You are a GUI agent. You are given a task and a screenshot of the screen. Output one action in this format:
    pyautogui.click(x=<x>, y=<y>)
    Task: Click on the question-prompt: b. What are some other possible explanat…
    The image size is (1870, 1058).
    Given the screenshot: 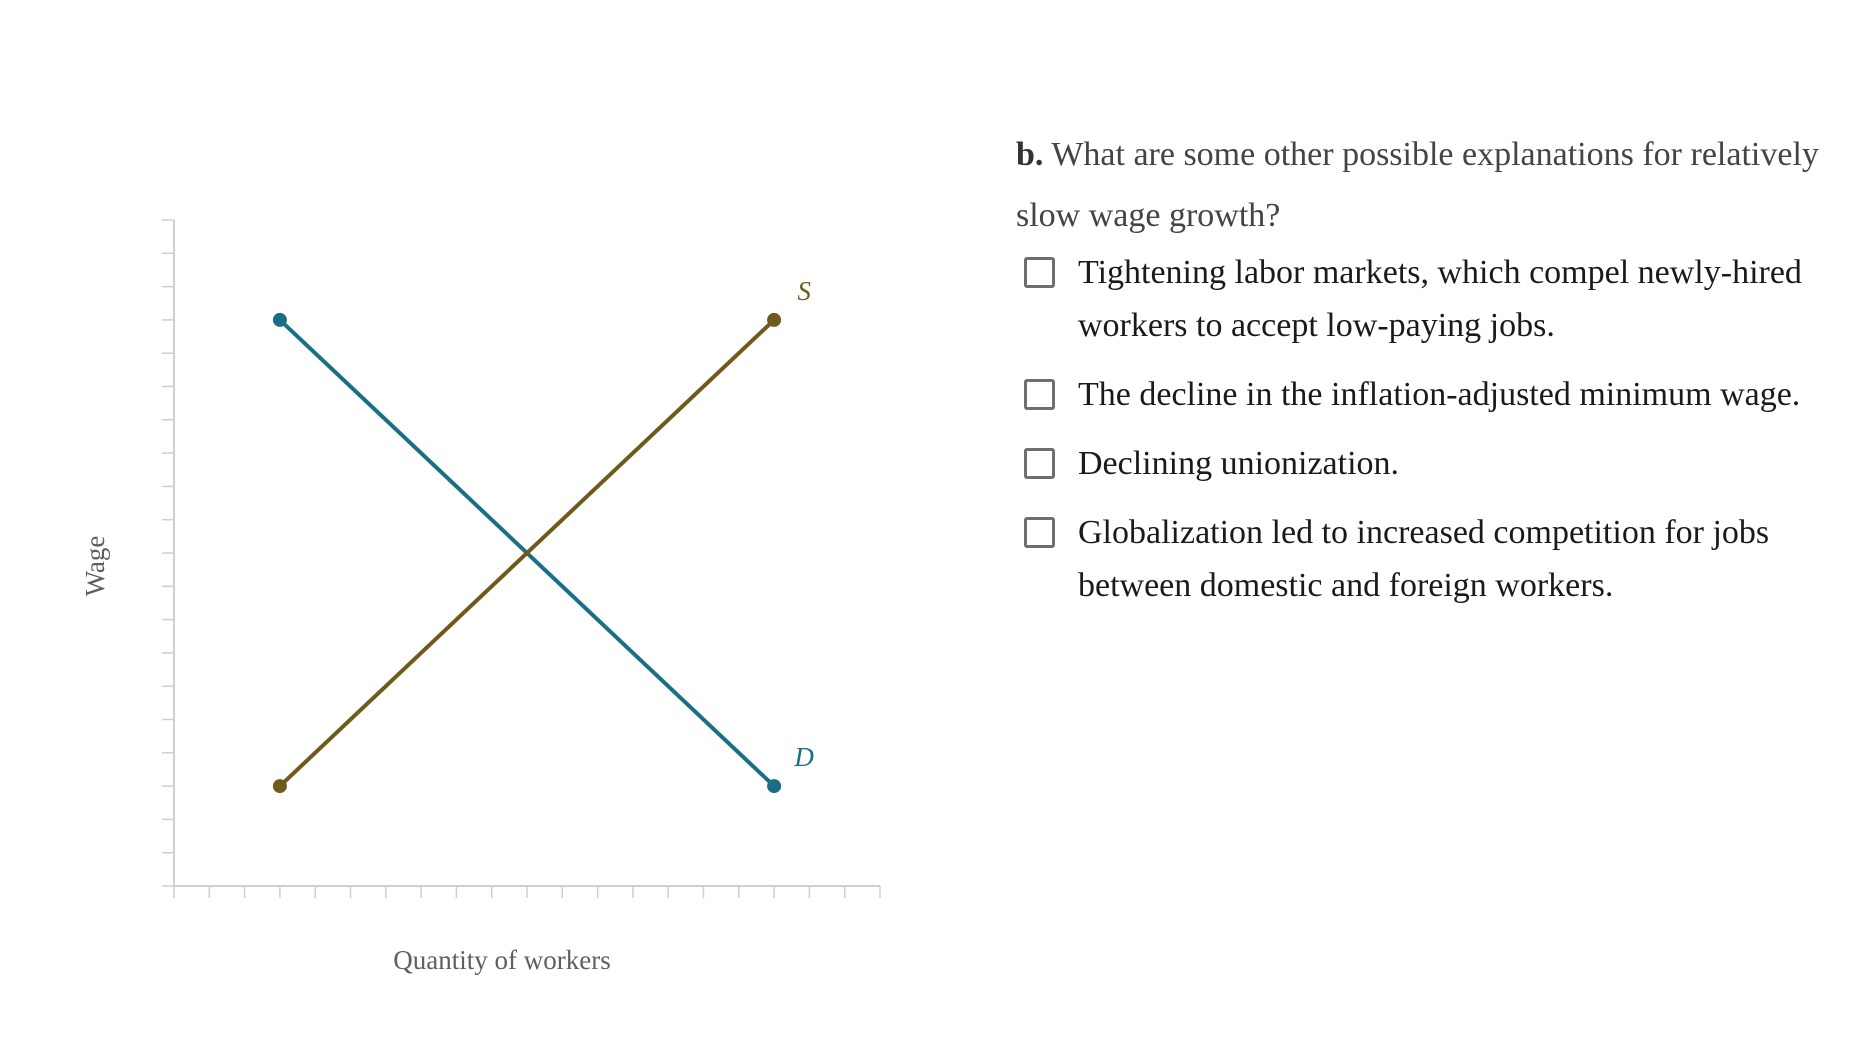 What is the action you would take?
    pyautogui.click(x=1436, y=185)
    